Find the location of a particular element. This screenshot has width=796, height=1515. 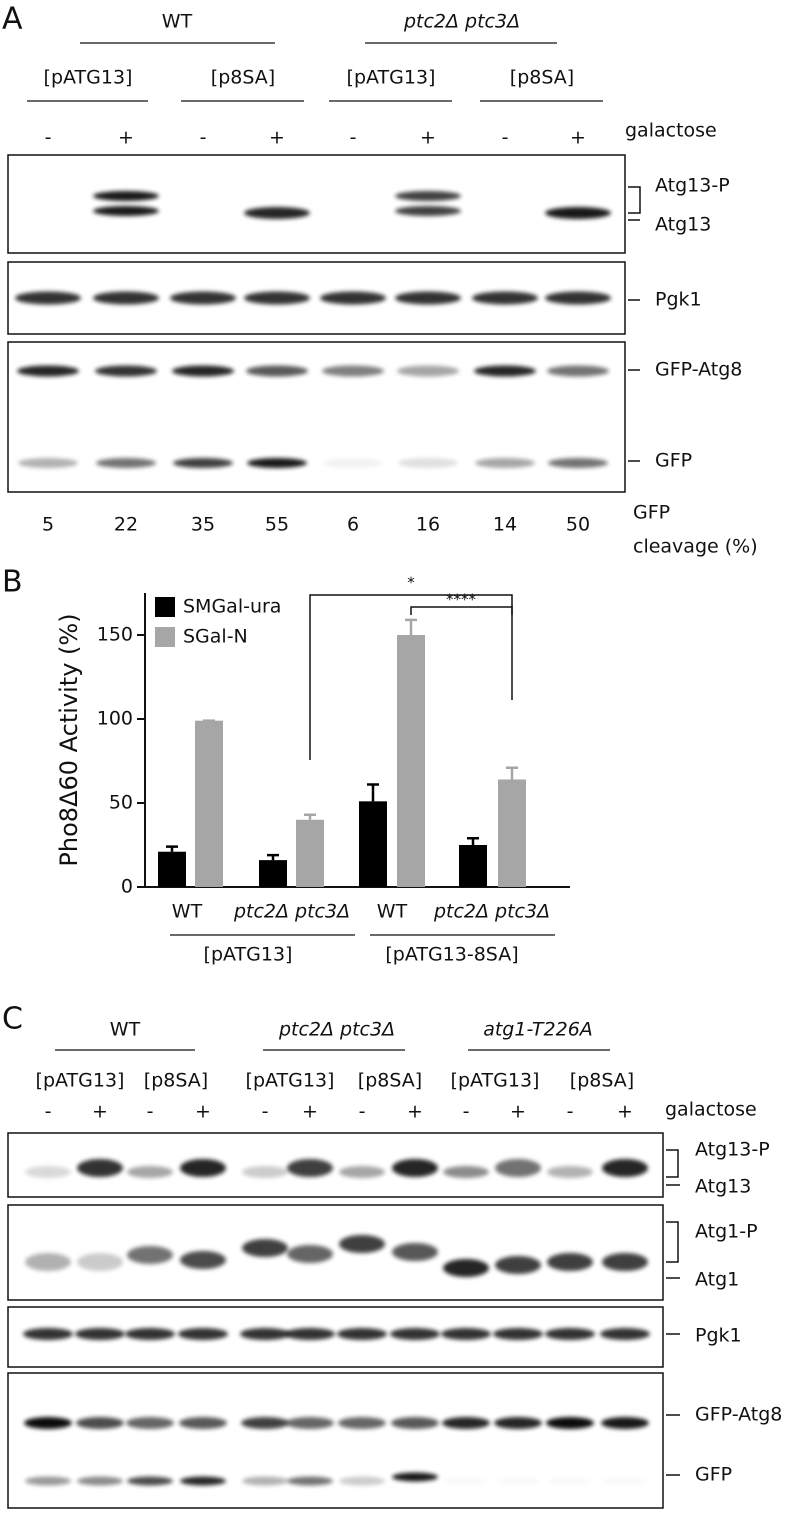

y-tick-label: 50 is located at coordinates (121, 803).